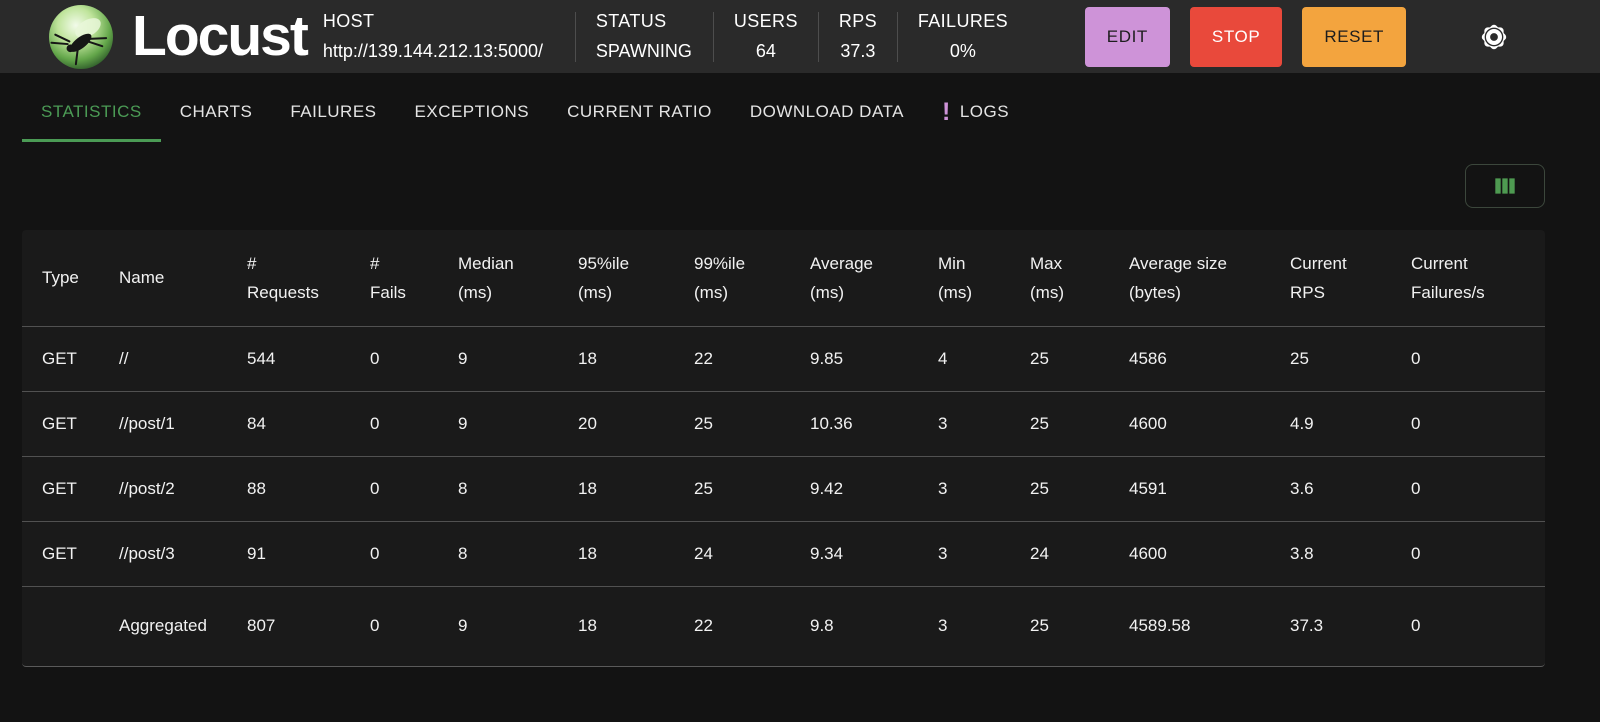  I want to click on cell: 88, so click(288, 489).